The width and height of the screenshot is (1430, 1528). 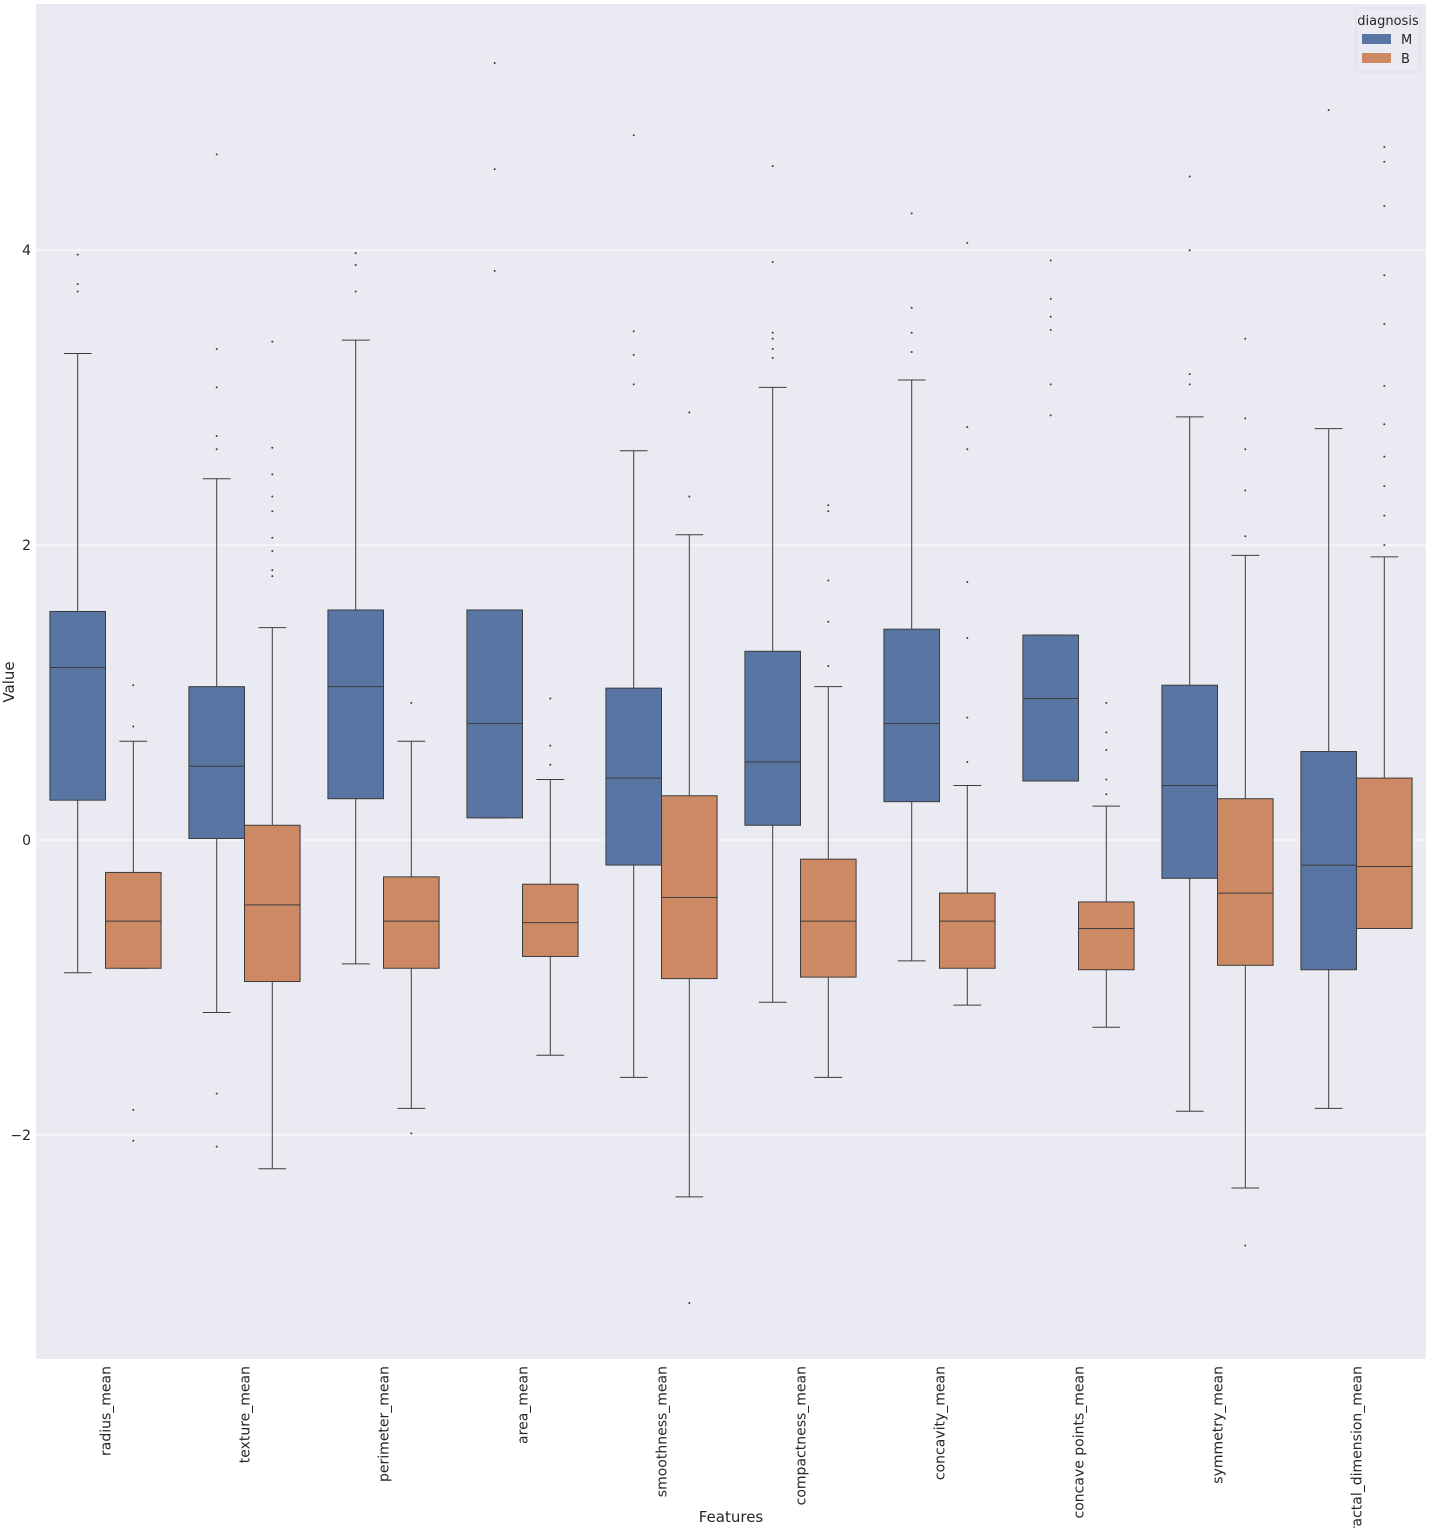 I want to click on x-tick-label: concave points_mean, so click(x=1080, y=1442).